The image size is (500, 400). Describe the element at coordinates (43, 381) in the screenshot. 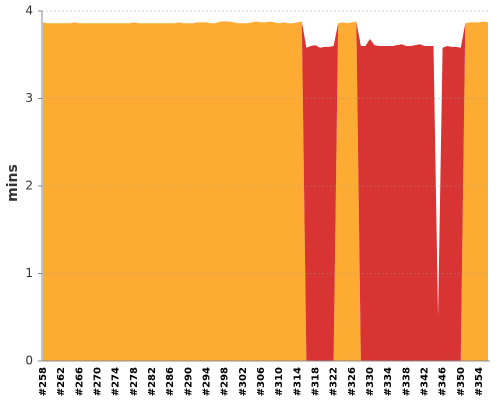

I see `x-tick-label: #258` at that location.